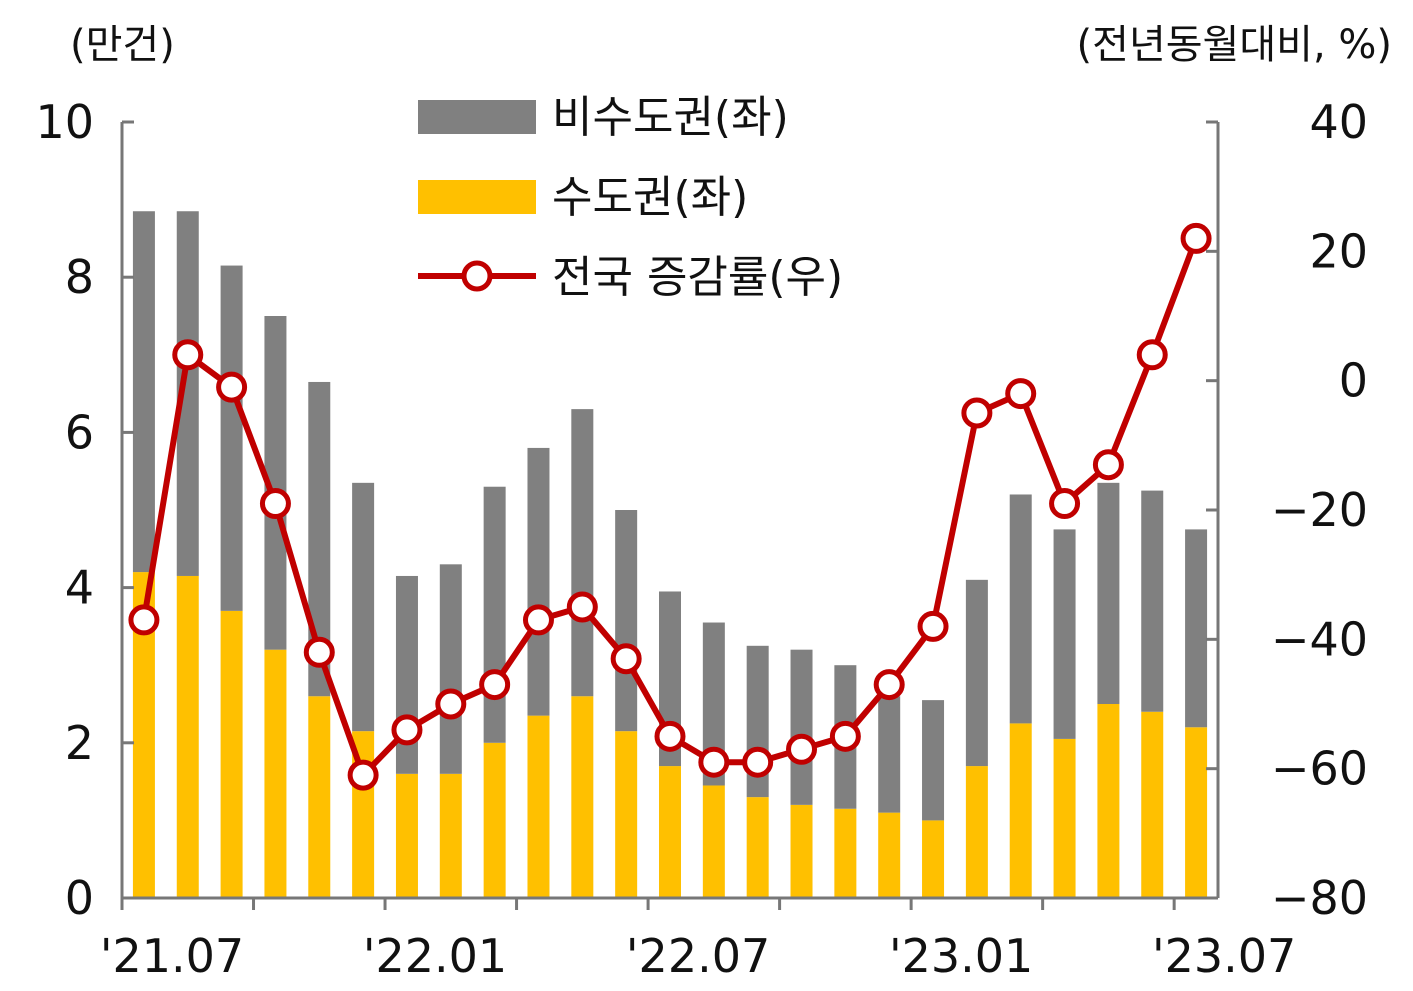 This screenshot has height=991, width=1413. What do you see at coordinates (1319, 510) in the screenshot?
I see `right-tick-label: −20` at bounding box center [1319, 510].